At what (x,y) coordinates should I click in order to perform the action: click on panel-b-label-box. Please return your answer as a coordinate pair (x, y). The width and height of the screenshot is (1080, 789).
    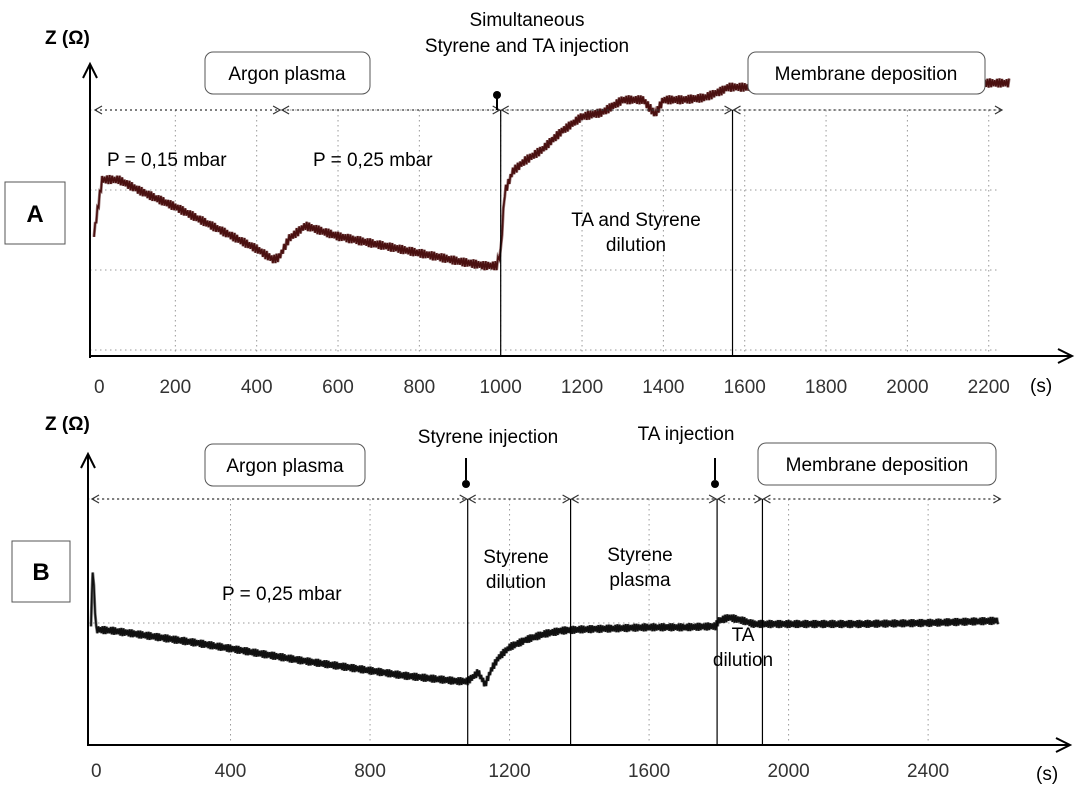
    Looking at the image, I should click on (41, 571).